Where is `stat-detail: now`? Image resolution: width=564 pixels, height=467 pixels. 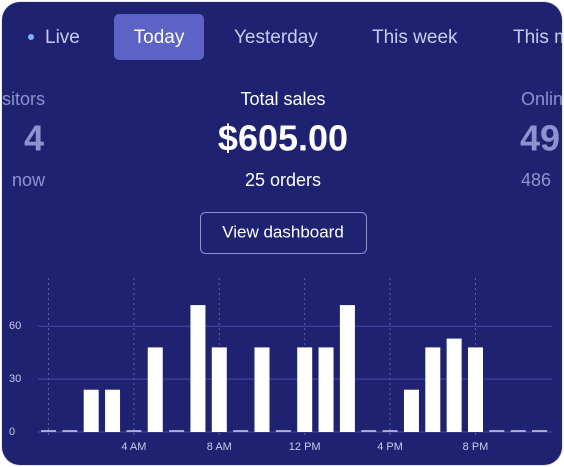 stat-detail: now is located at coordinates (29, 180).